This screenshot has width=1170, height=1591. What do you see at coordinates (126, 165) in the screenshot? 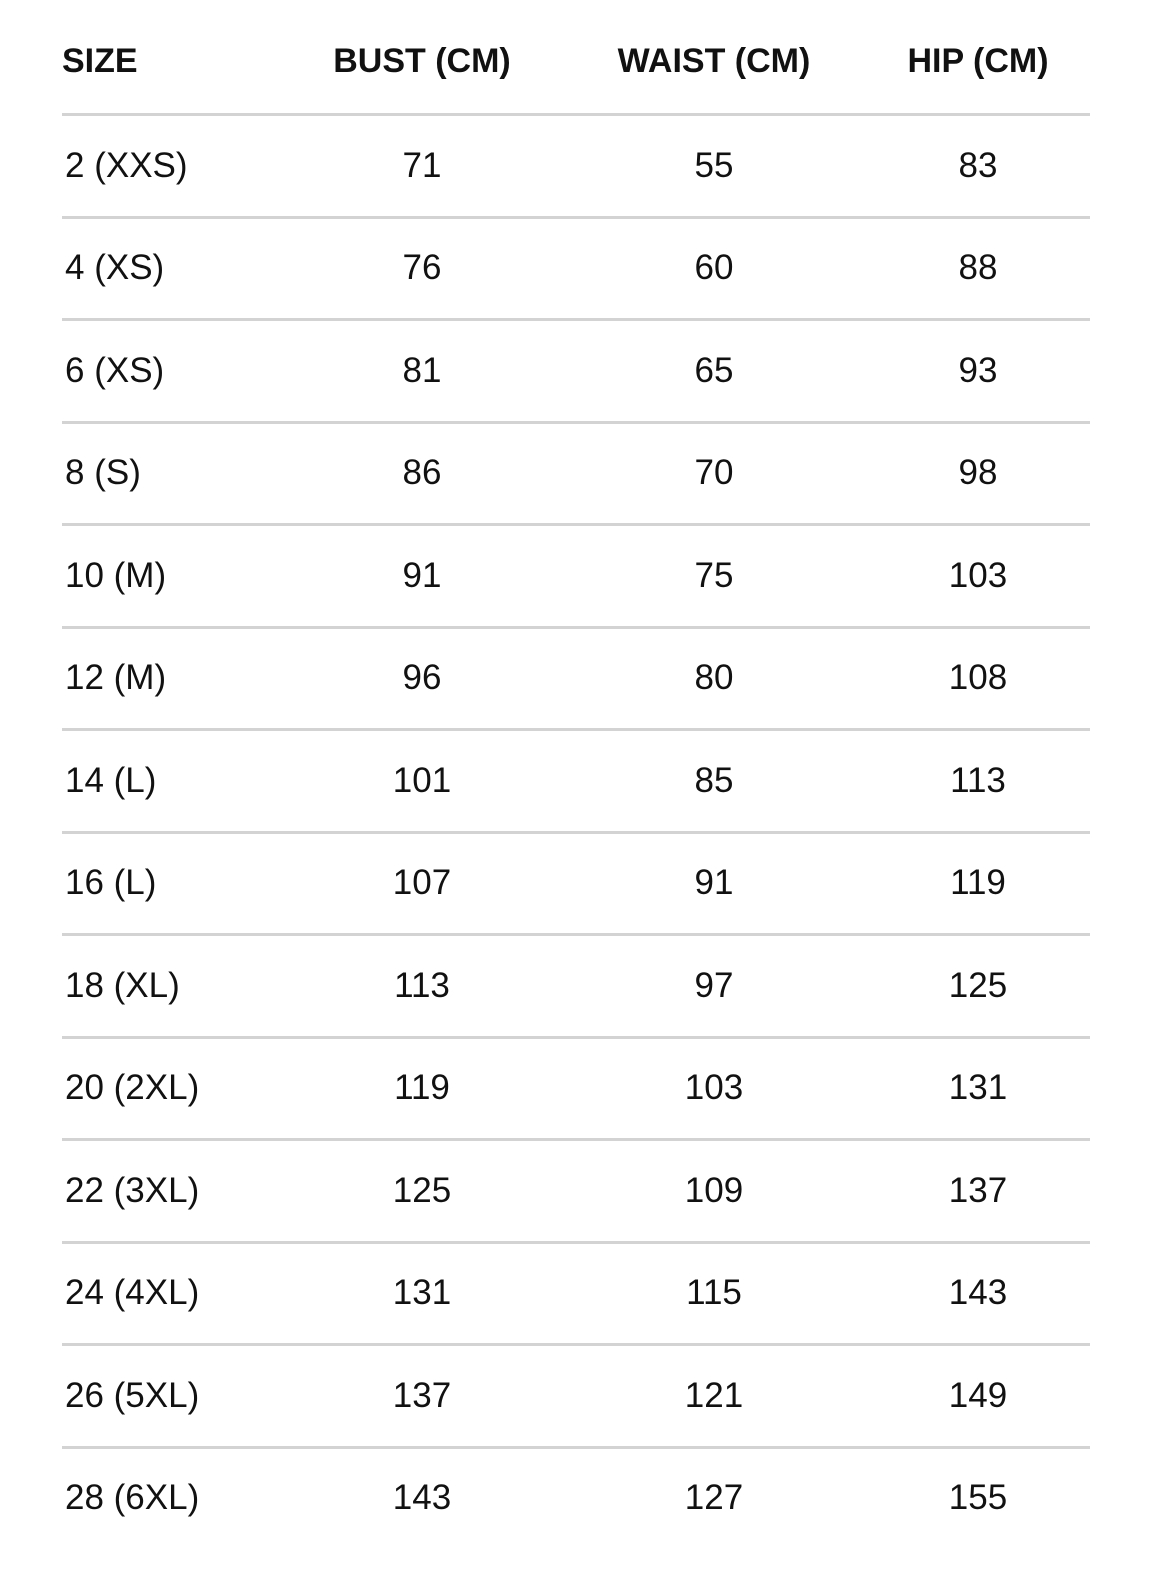
I see `cell-size: 2 (XXS)` at bounding box center [126, 165].